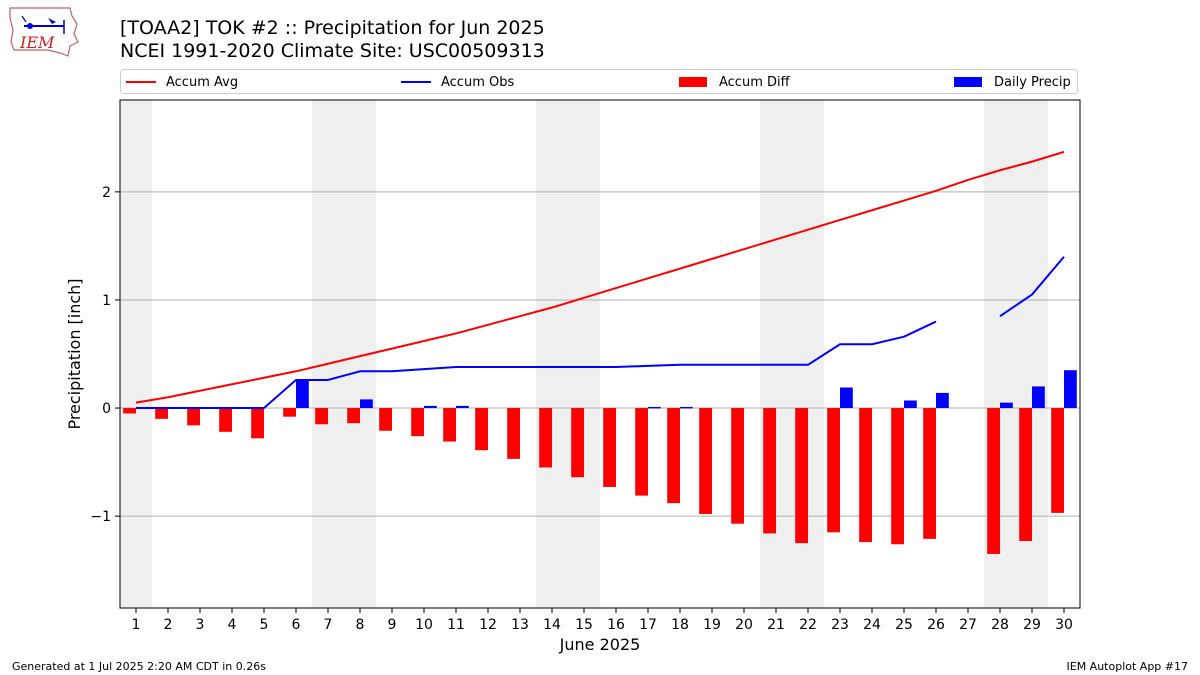 Image resolution: width=1200 pixels, height=675 pixels. I want to click on y-tick-label: 1, so click(106, 301).